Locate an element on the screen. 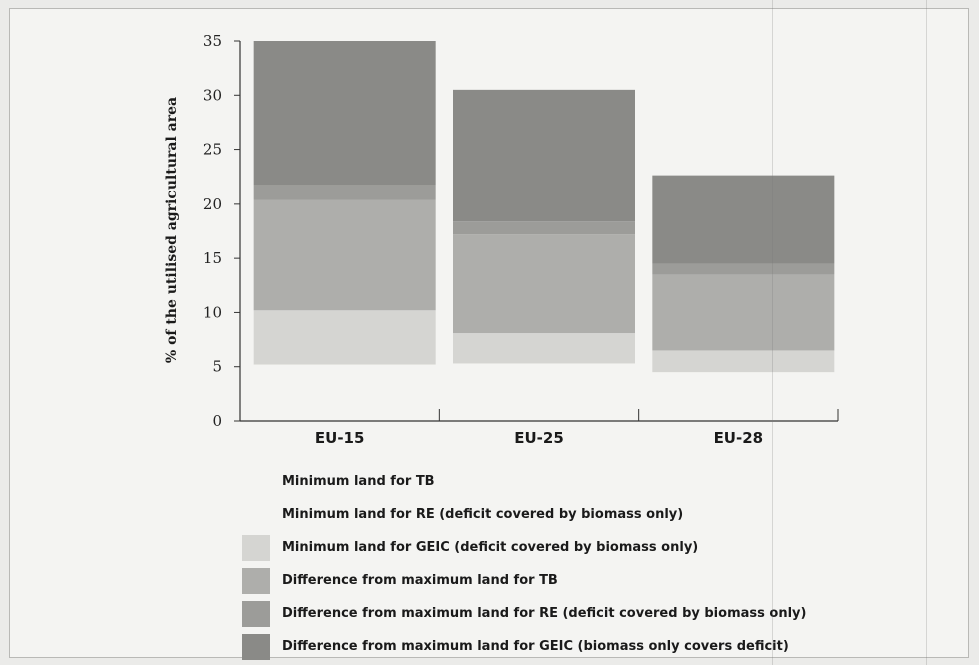  x-category-label: EU-15 is located at coordinates (340, 438).